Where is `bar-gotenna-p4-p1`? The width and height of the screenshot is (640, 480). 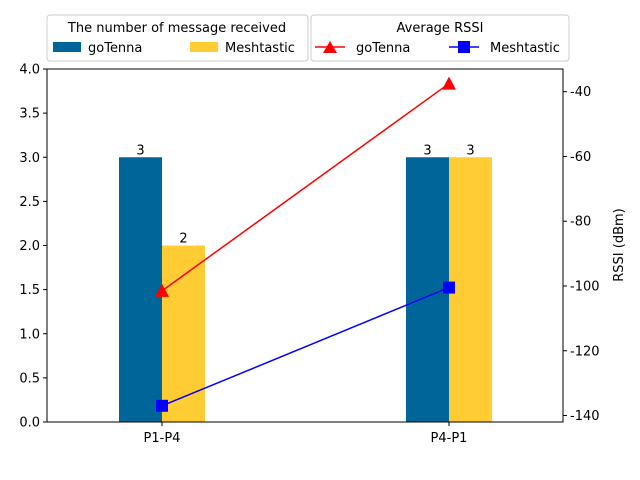
bar-gotenna-p4-p1 is located at coordinates (427, 289).